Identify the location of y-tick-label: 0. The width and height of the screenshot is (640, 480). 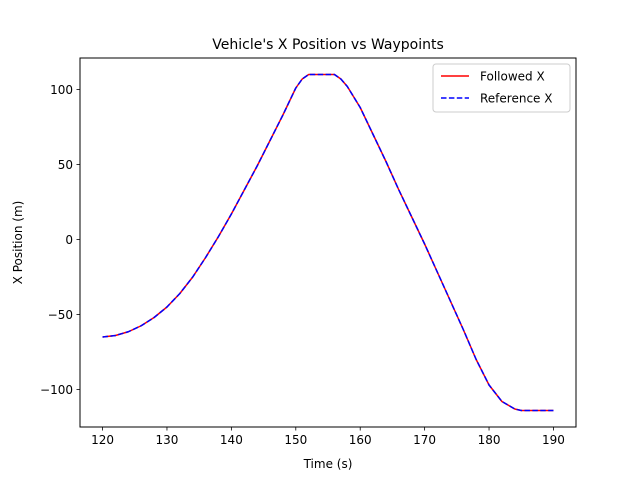
(69, 240).